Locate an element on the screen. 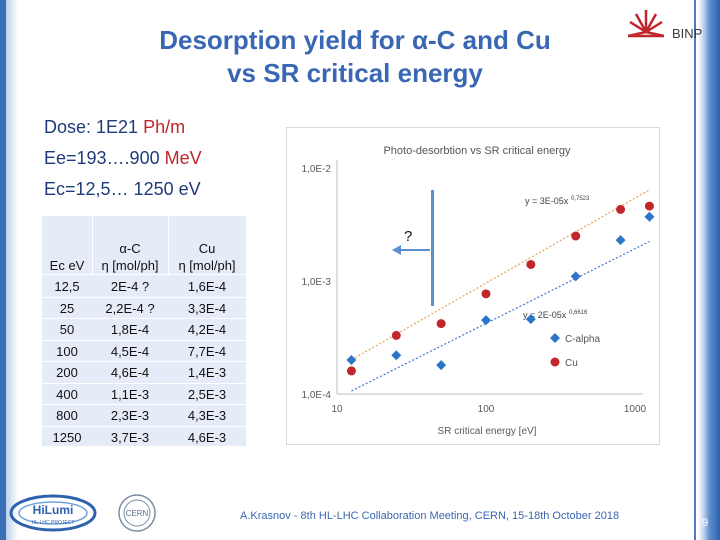 The height and width of the screenshot is (540, 720). cern-text: CERN is located at coordinates (137, 513).